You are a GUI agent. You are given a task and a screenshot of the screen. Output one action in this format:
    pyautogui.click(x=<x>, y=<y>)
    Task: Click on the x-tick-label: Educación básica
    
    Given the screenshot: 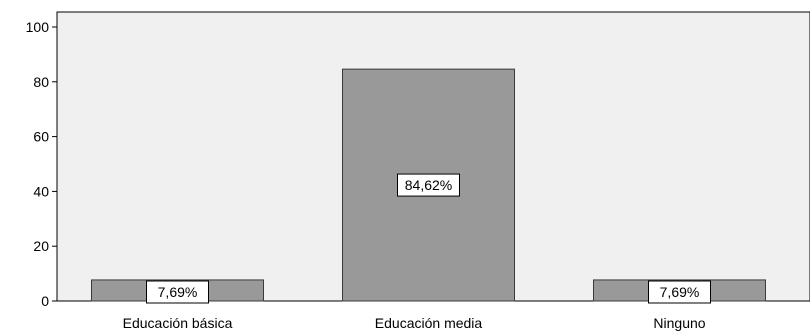 What is the action you would take?
    pyautogui.click(x=178, y=323)
    